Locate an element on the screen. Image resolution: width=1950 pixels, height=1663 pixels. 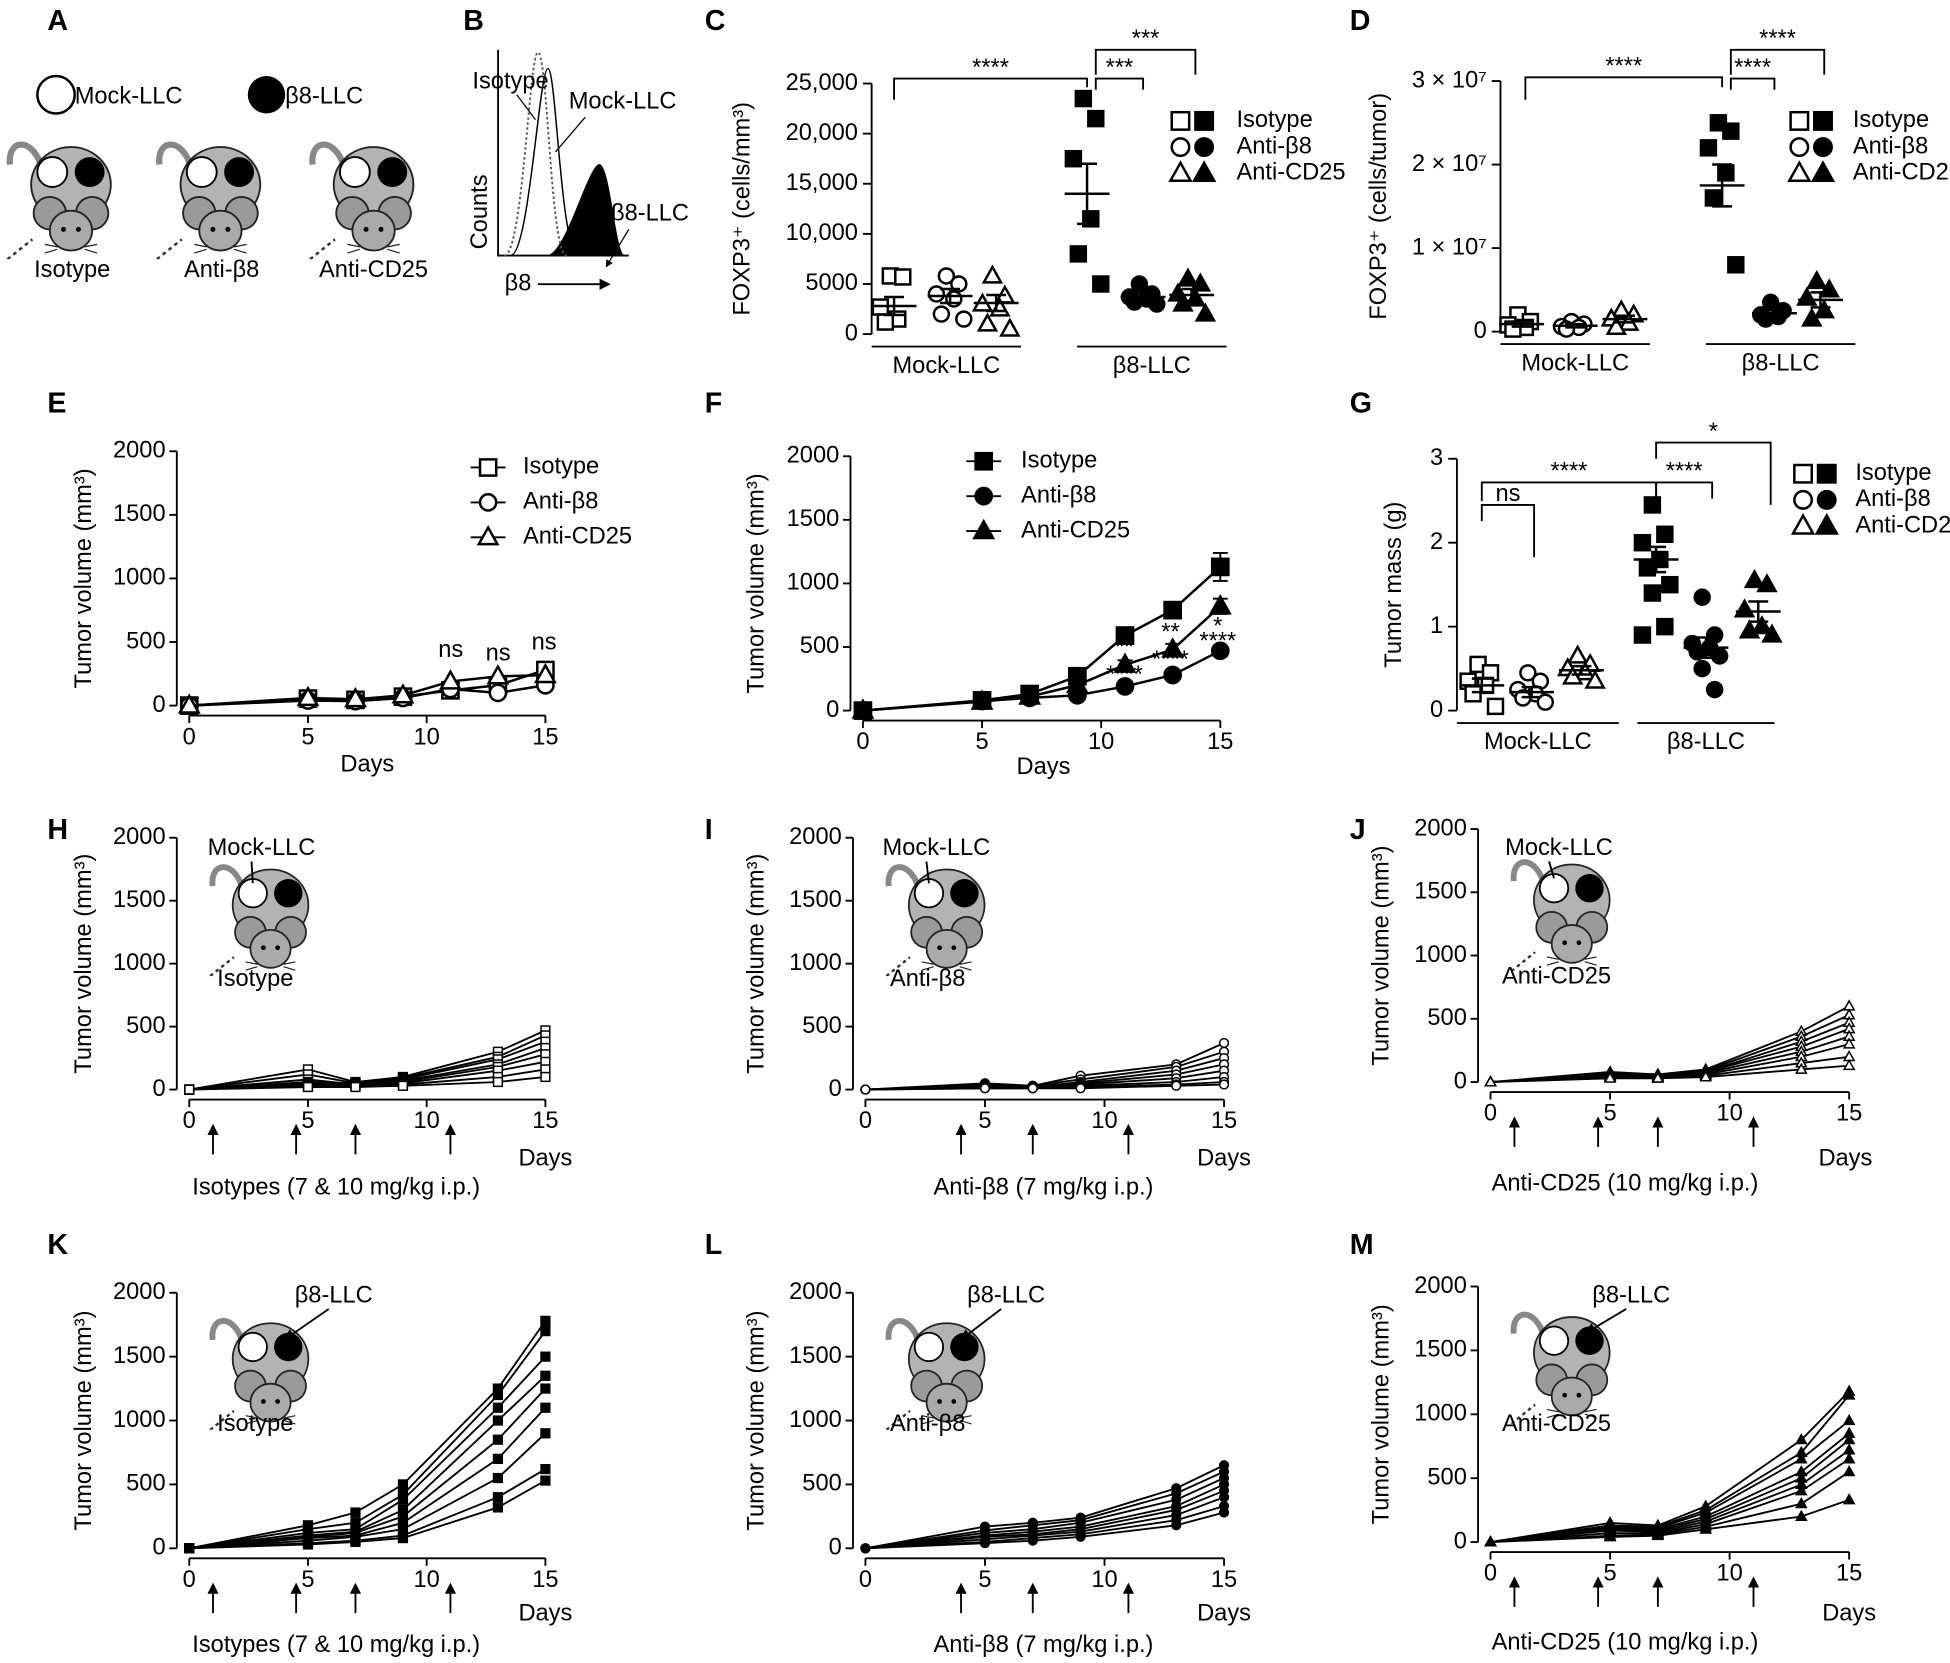
x-tick-label: 10 is located at coordinates (1104, 1580).